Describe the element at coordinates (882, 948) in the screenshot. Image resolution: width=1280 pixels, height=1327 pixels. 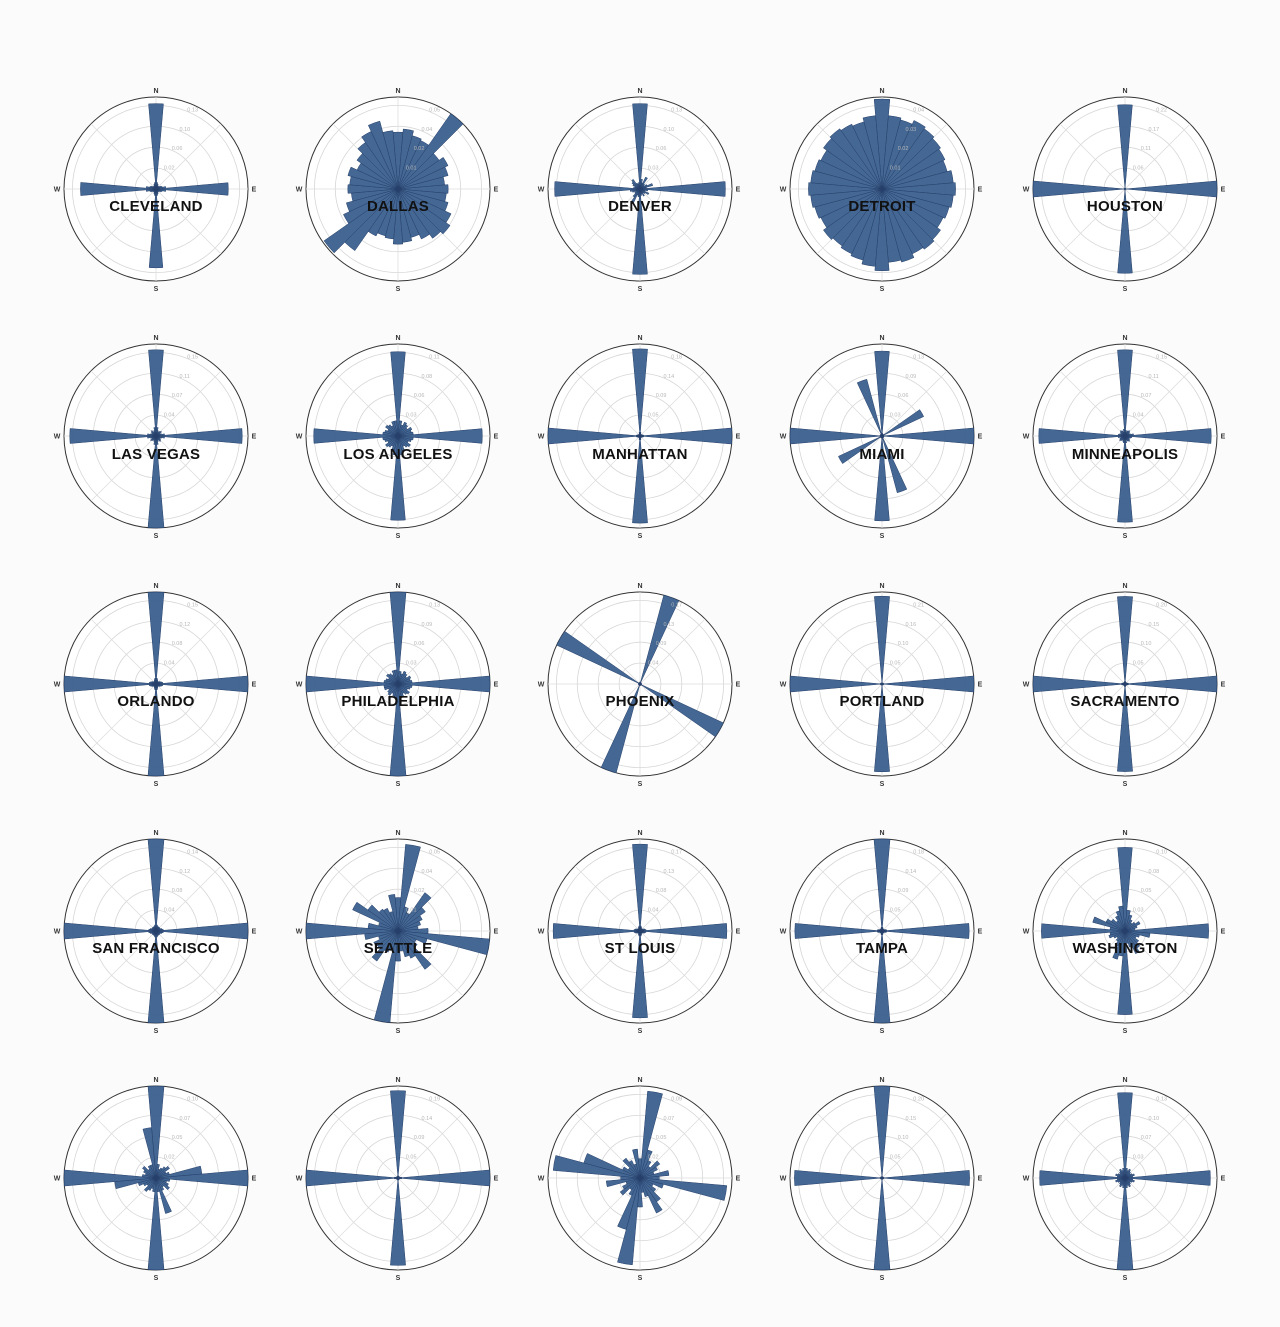
I see `chart-title: TAMPA` at that location.